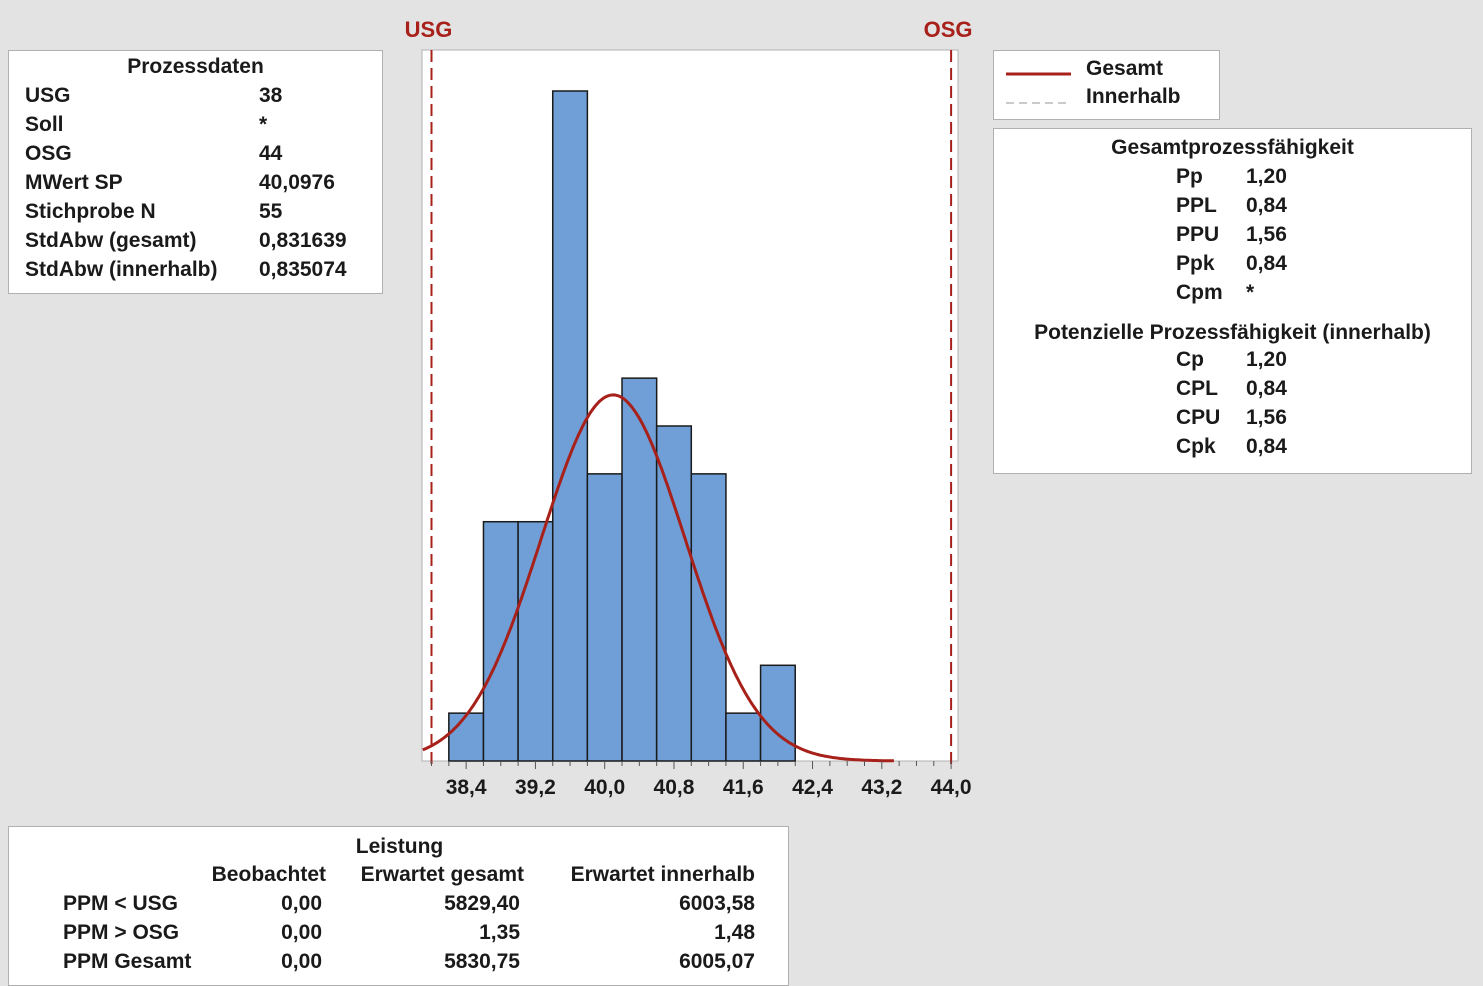 The width and height of the screenshot is (1483, 986). I want to click on capability-label: CPU, so click(1198, 417).